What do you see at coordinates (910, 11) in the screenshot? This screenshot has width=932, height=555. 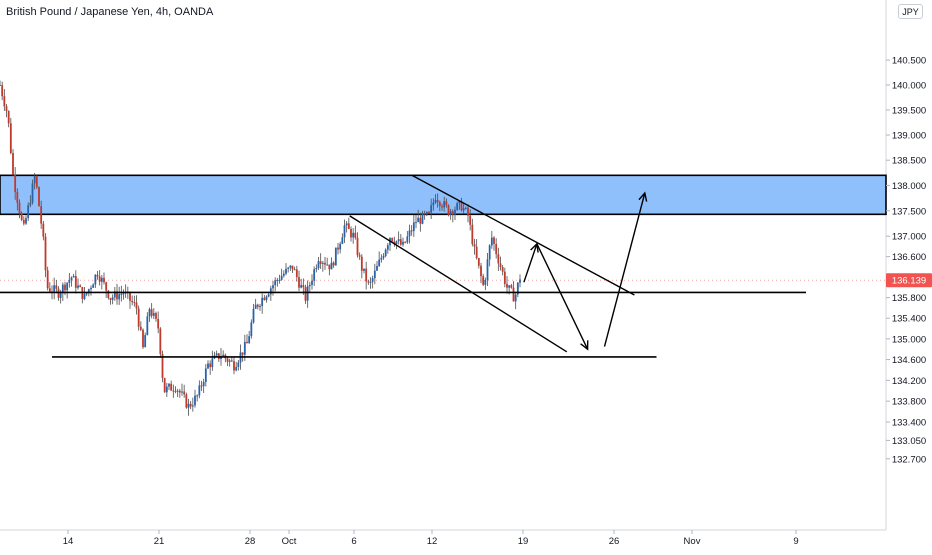 I see `currency-badge: JPY` at bounding box center [910, 11].